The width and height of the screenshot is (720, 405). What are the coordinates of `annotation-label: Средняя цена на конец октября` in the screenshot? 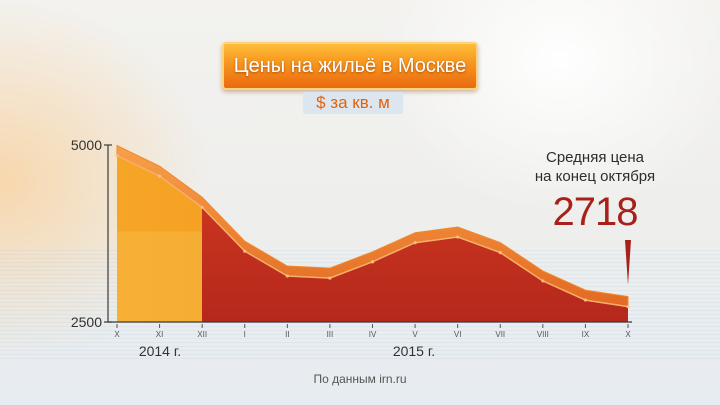 It's located at (595, 167).